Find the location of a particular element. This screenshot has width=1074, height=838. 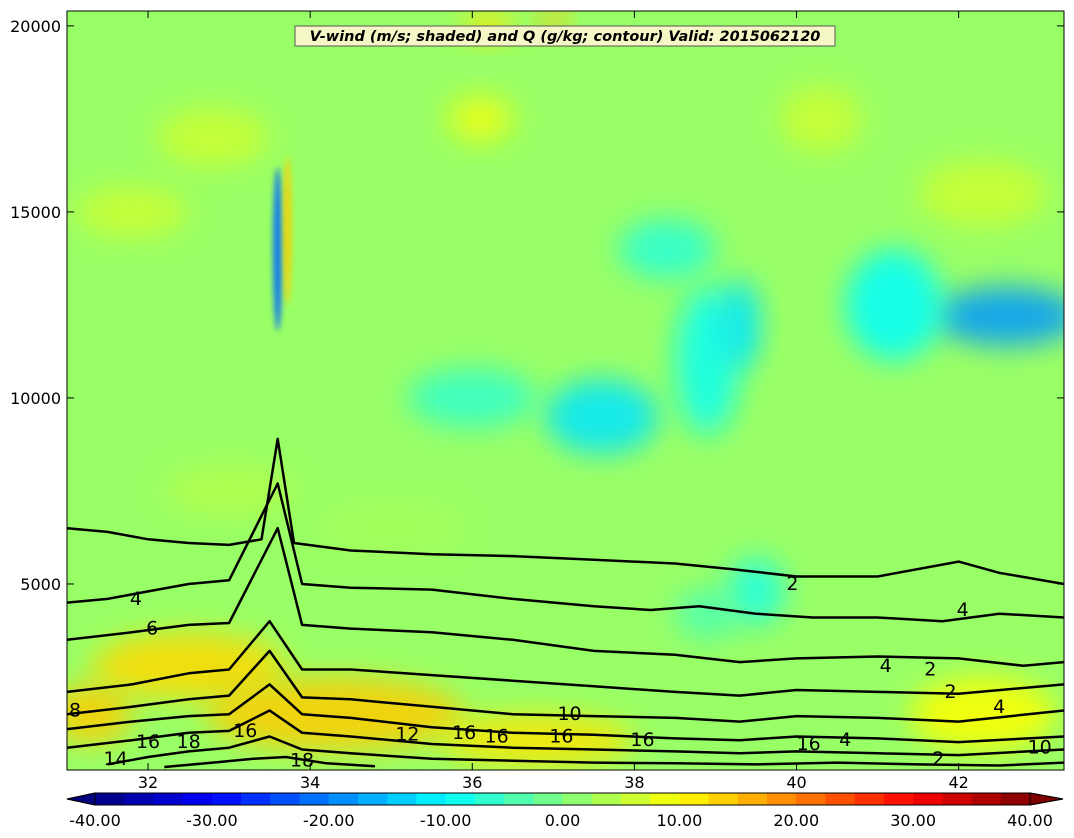

x-tick-label: 32 is located at coordinates (148, 782).